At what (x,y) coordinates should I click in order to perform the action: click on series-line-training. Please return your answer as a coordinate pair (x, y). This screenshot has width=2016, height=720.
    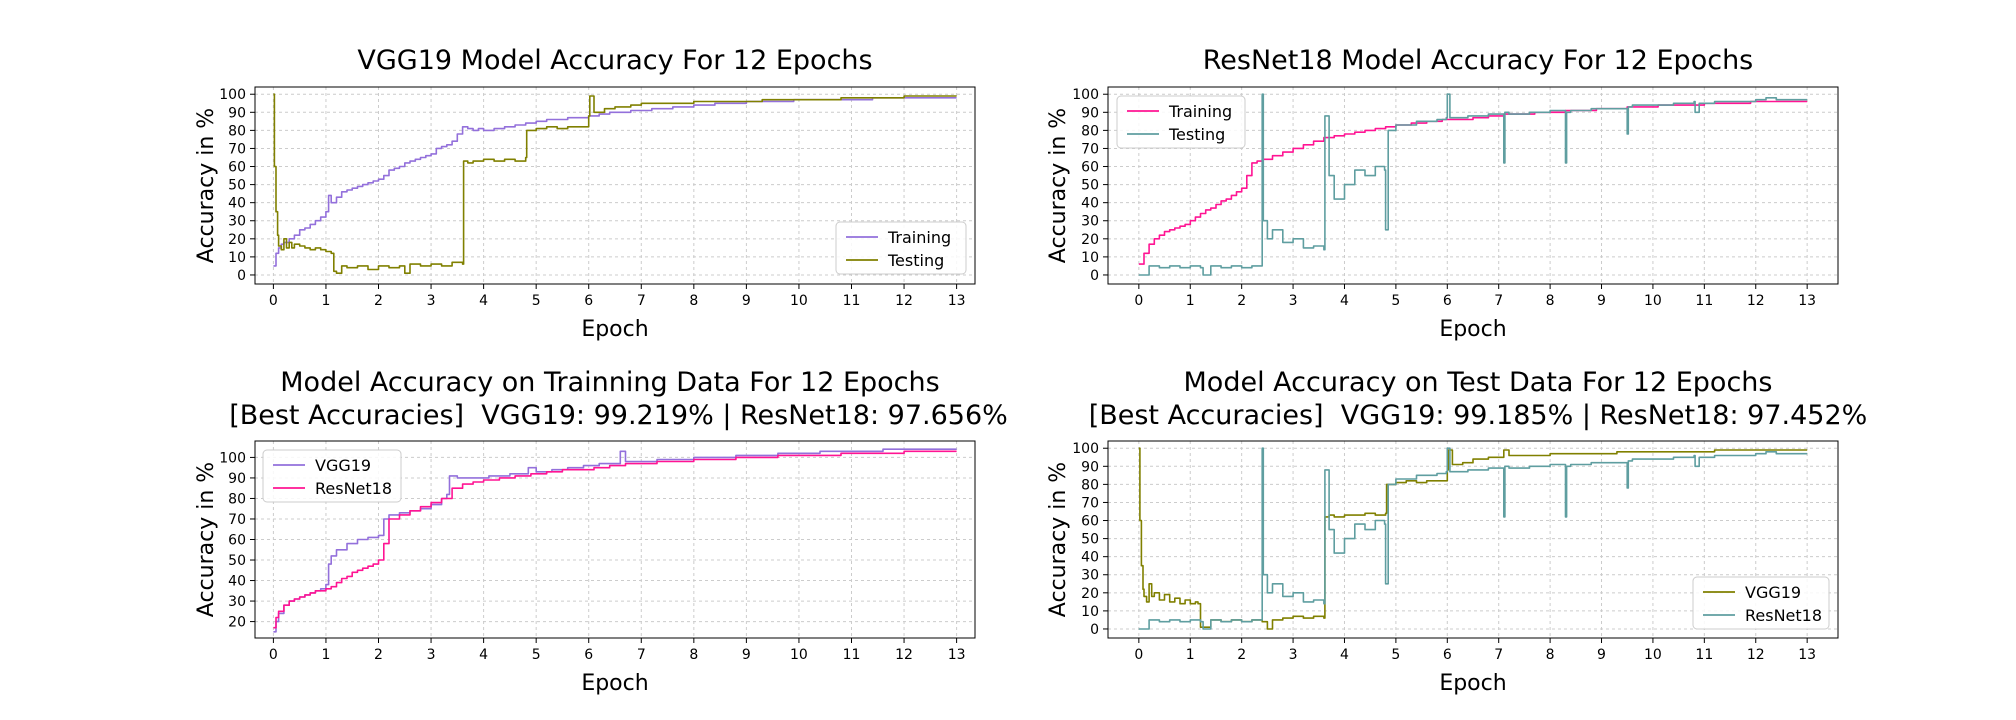
    Looking at the image, I should click on (1473, 182).